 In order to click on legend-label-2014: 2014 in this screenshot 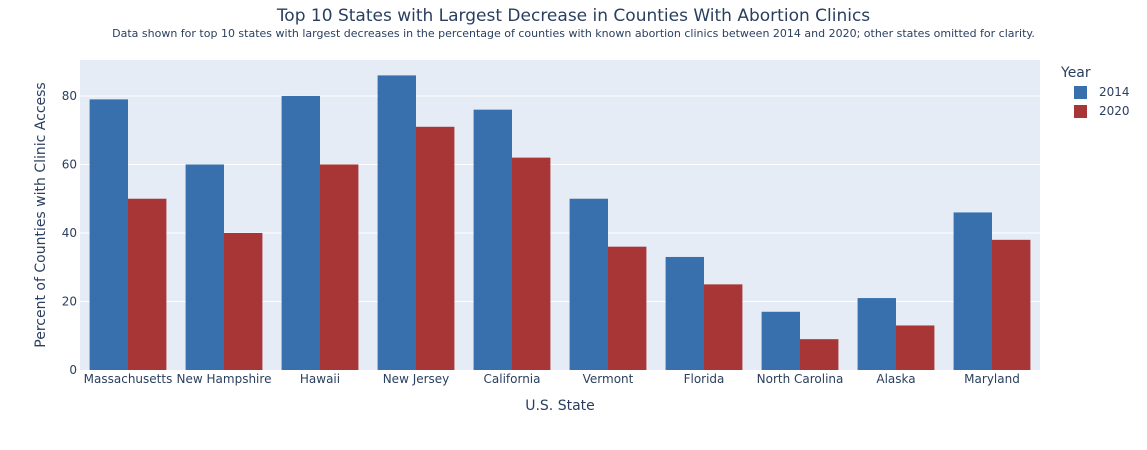, I will do `click(1114, 92)`.